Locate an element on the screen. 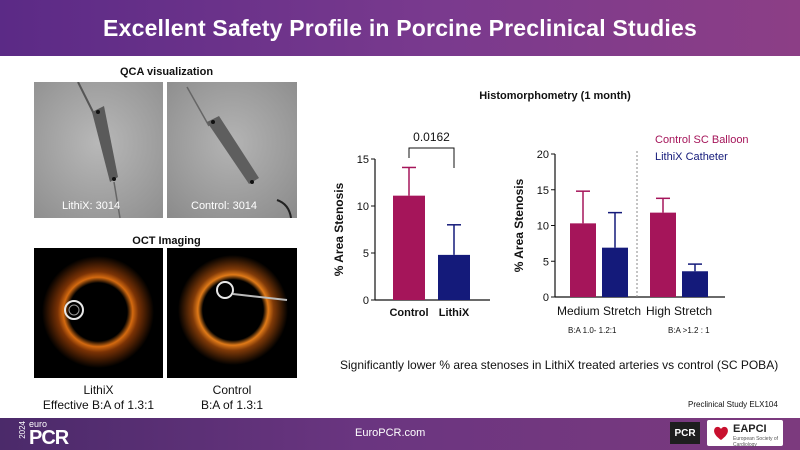  footer-url: EuroPCR.com is located at coordinates (390, 433).